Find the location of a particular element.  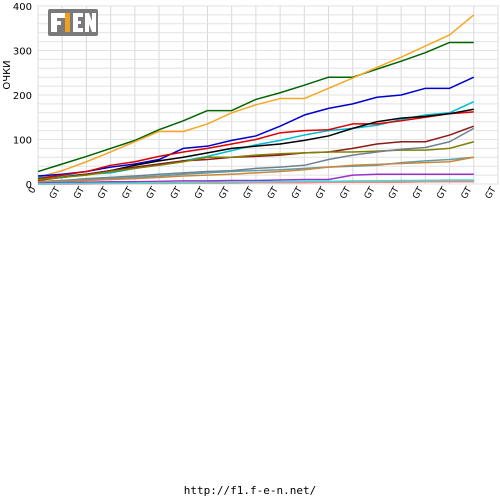

logo-one is located at coordinates (67, 22).